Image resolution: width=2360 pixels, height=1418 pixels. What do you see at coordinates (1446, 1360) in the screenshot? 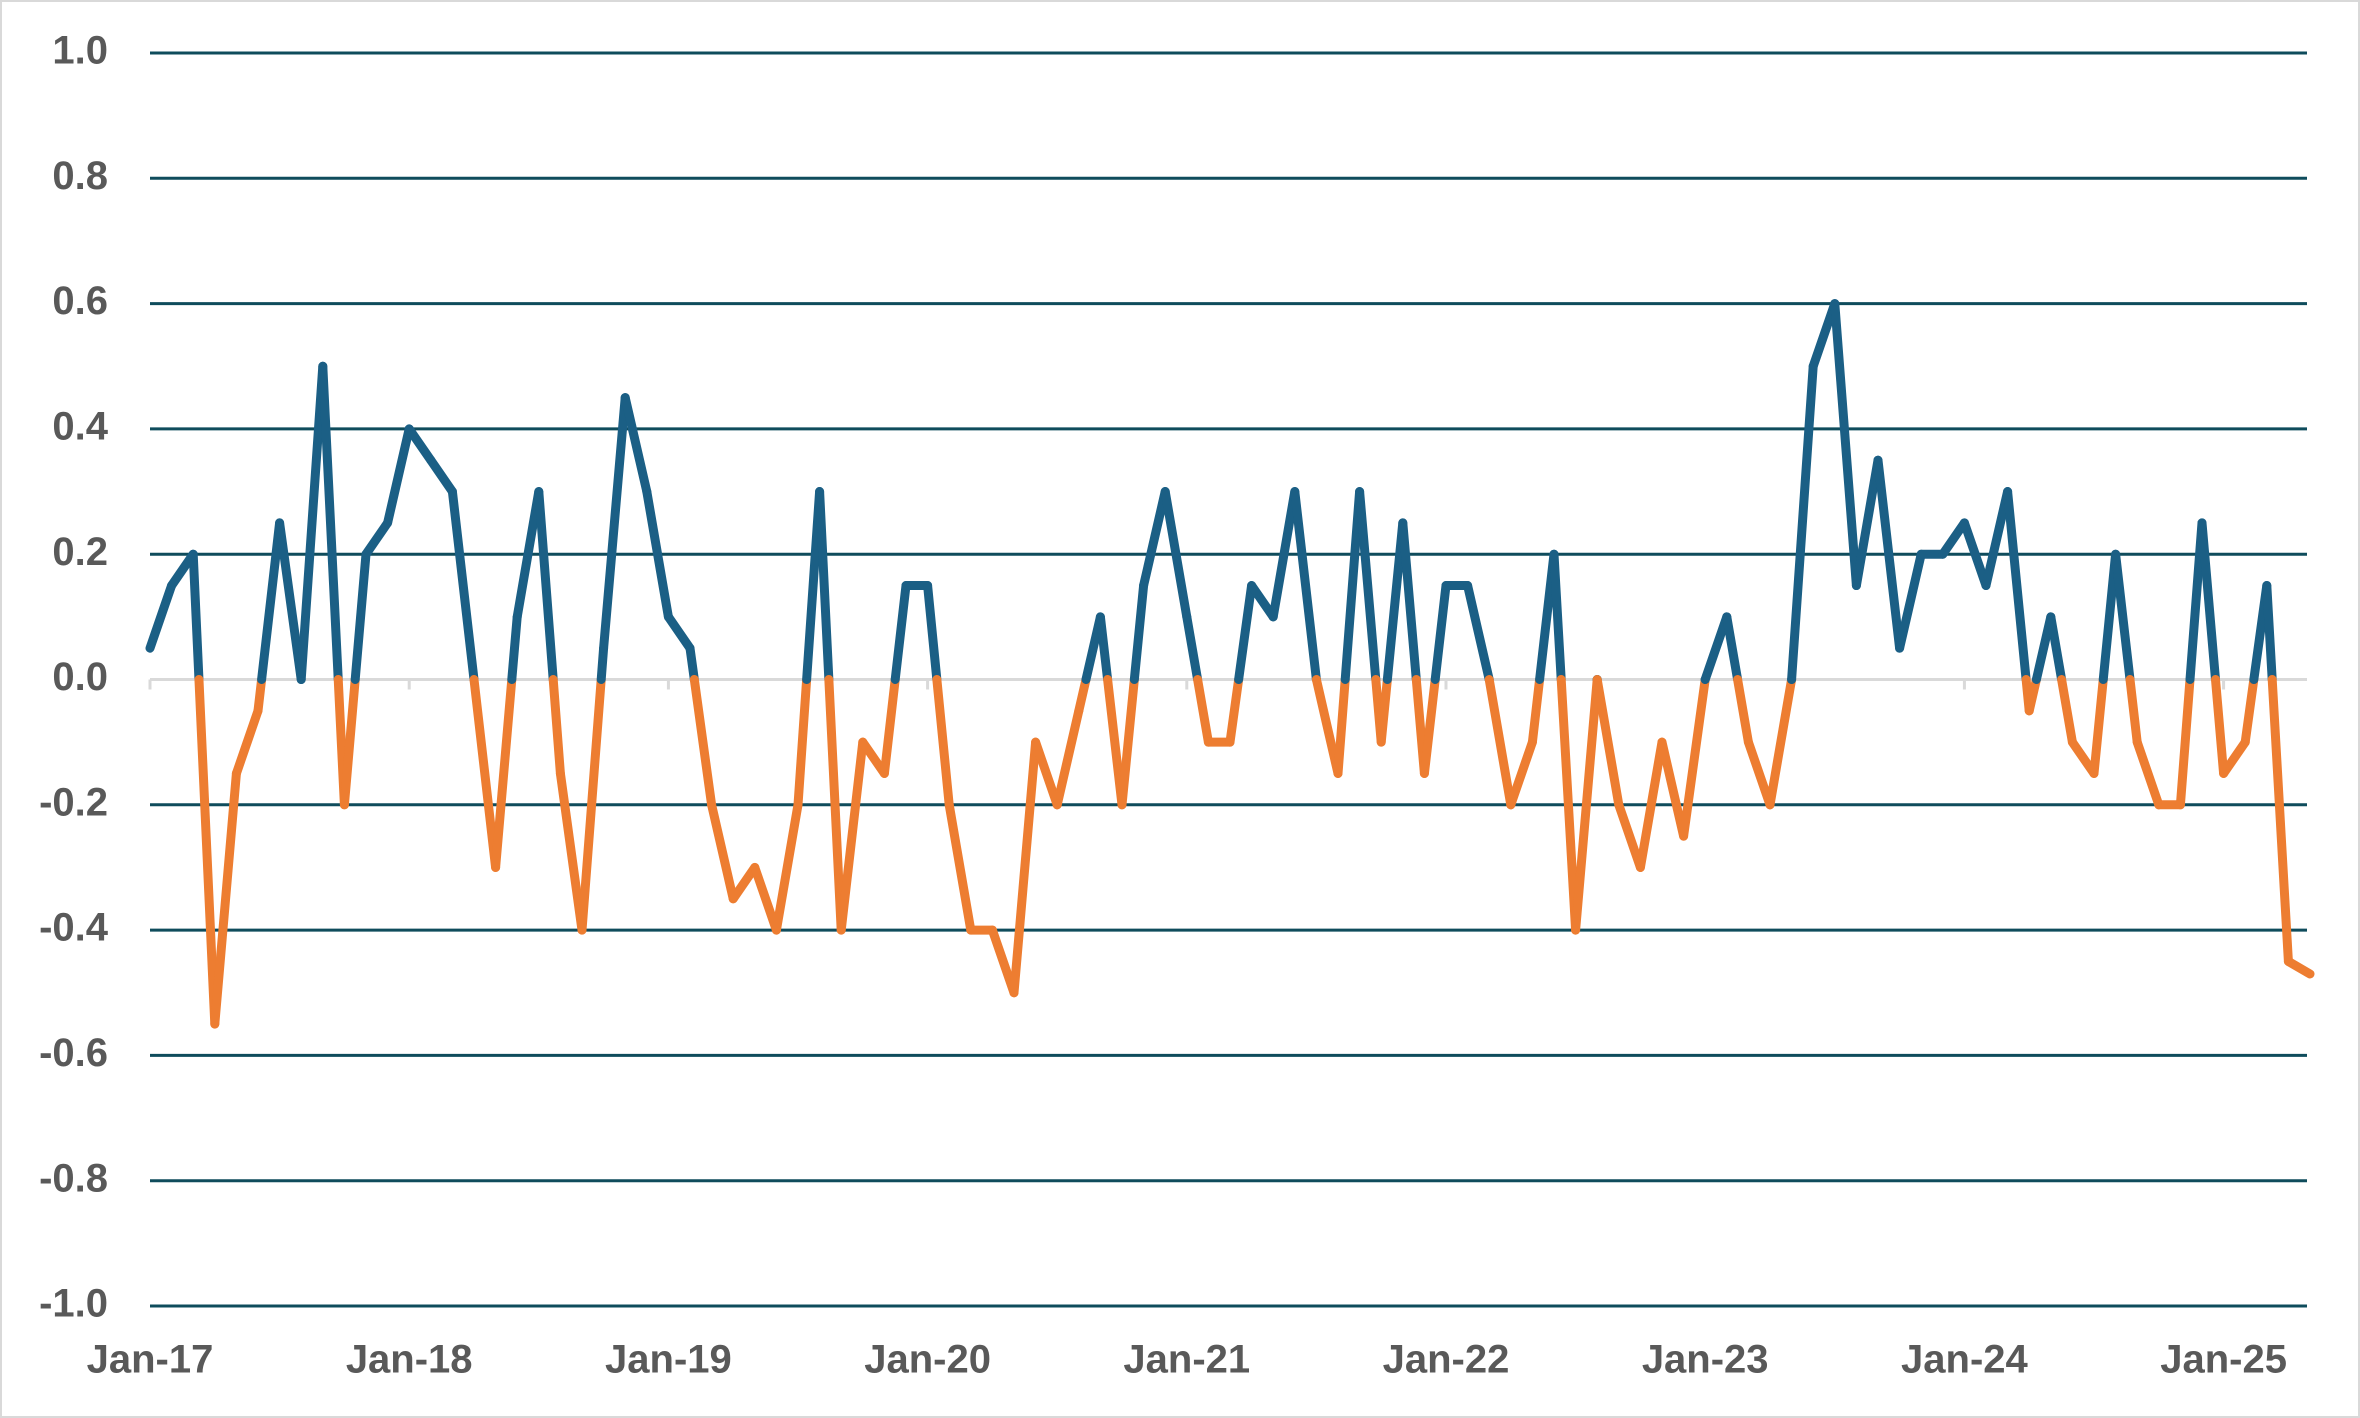
I see `x-tick-label: Jan-22` at bounding box center [1446, 1360].